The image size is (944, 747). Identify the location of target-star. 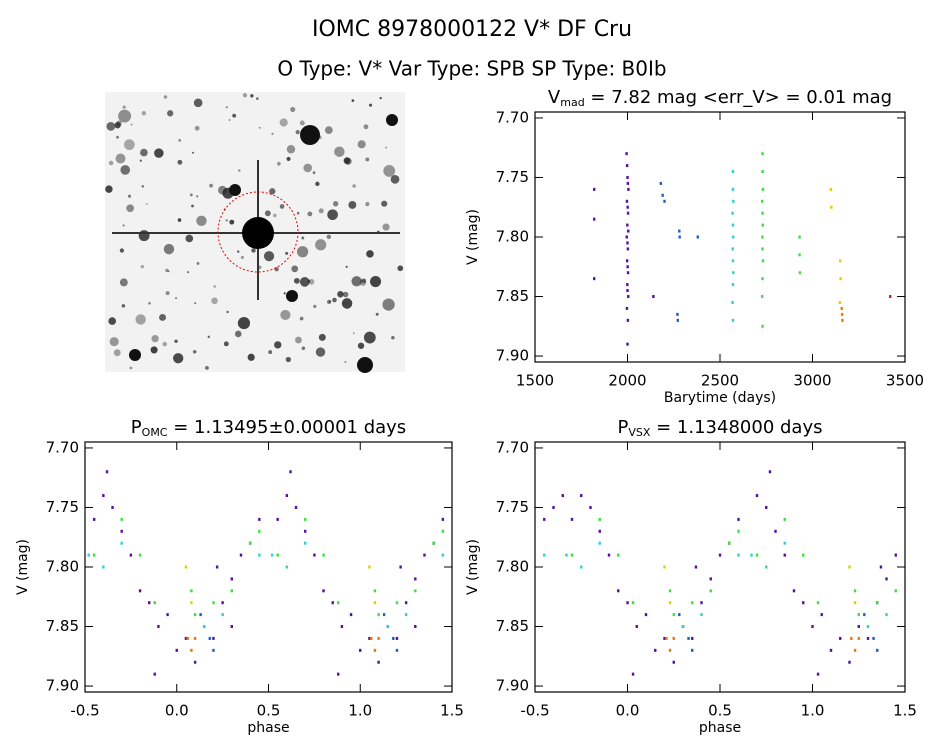
(258, 233).